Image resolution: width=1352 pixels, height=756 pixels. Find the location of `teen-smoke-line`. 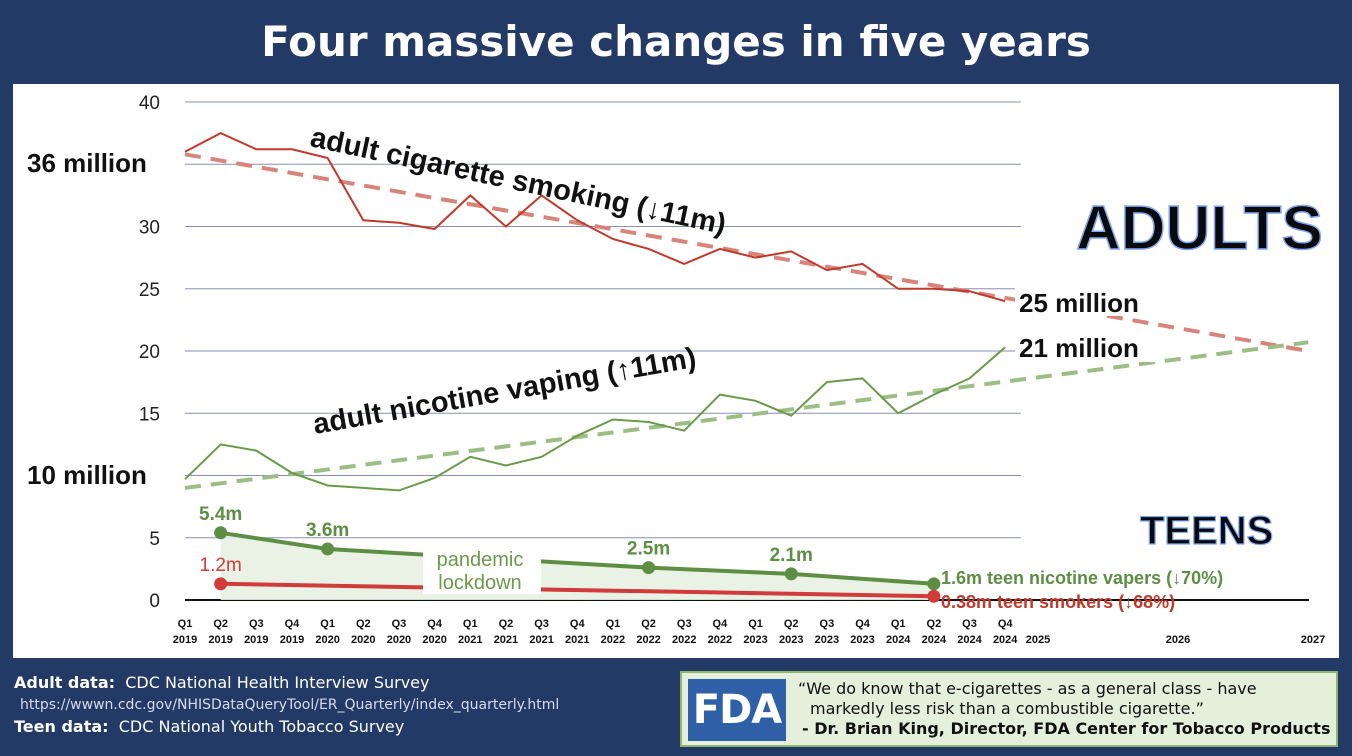

teen-smoke-line is located at coordinates (577, 590).